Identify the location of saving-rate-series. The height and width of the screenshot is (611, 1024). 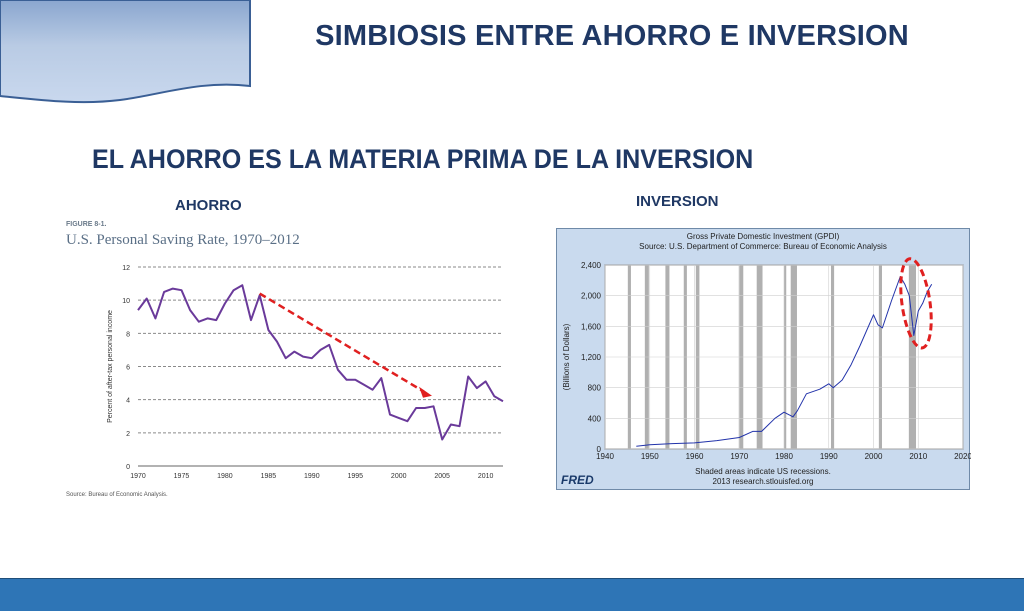
(320, 362).